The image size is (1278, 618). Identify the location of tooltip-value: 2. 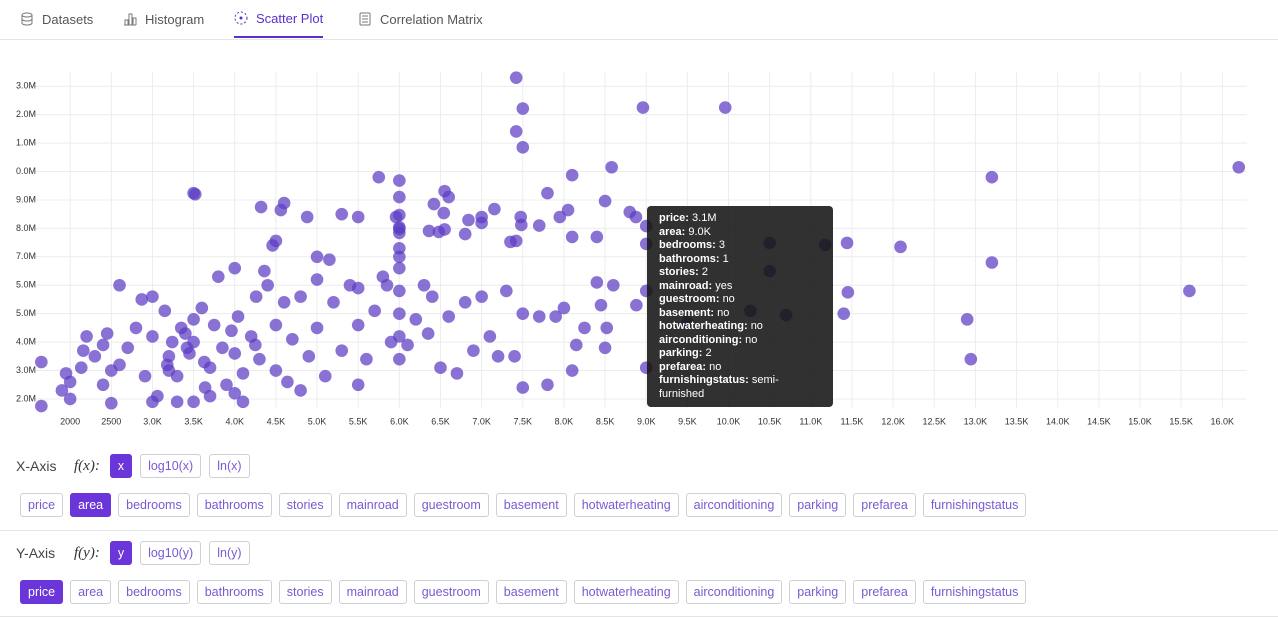
(708, 353).